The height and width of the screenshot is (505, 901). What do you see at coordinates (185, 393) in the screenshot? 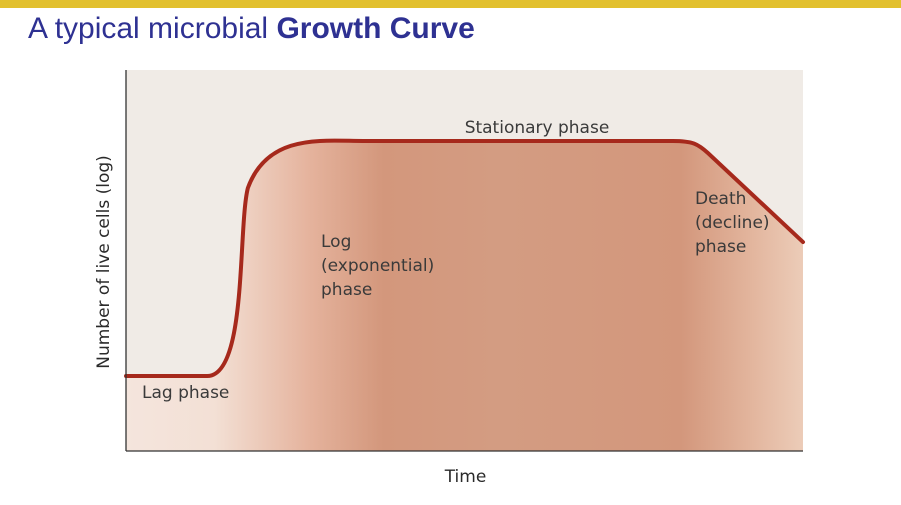
I see `phase-label-lag: Lag phase` at bounding box center [185, 393].